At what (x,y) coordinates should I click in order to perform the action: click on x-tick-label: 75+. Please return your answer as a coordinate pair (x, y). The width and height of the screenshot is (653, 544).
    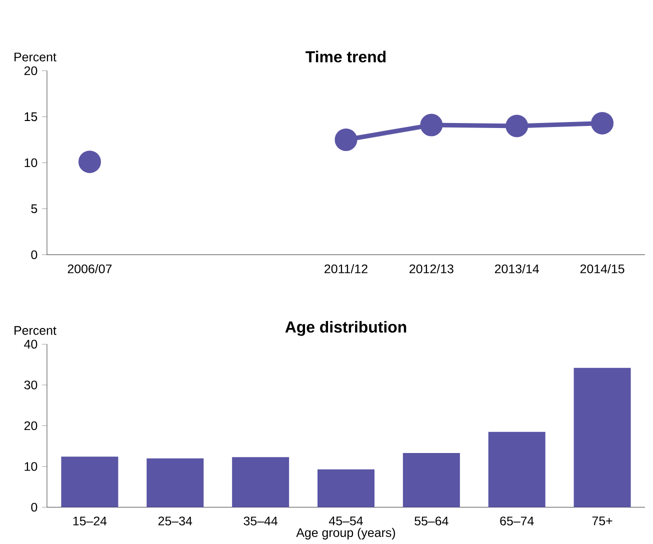
    Looking at the image, I should click on (602, 521).